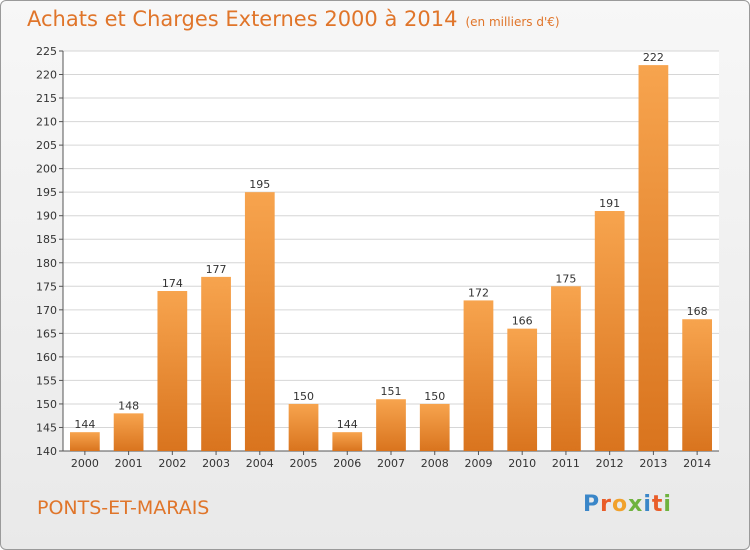 Image resolution: width=750 pixels, height=550 pixels. I want to click on y-tick-label: 205, so click(46, 145).